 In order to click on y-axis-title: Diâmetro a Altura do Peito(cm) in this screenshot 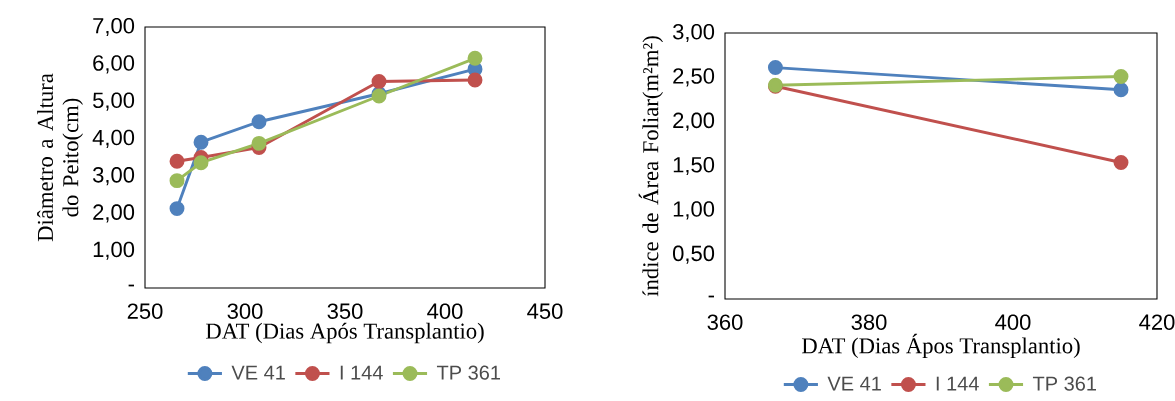, I will do `click(60, 157)`.